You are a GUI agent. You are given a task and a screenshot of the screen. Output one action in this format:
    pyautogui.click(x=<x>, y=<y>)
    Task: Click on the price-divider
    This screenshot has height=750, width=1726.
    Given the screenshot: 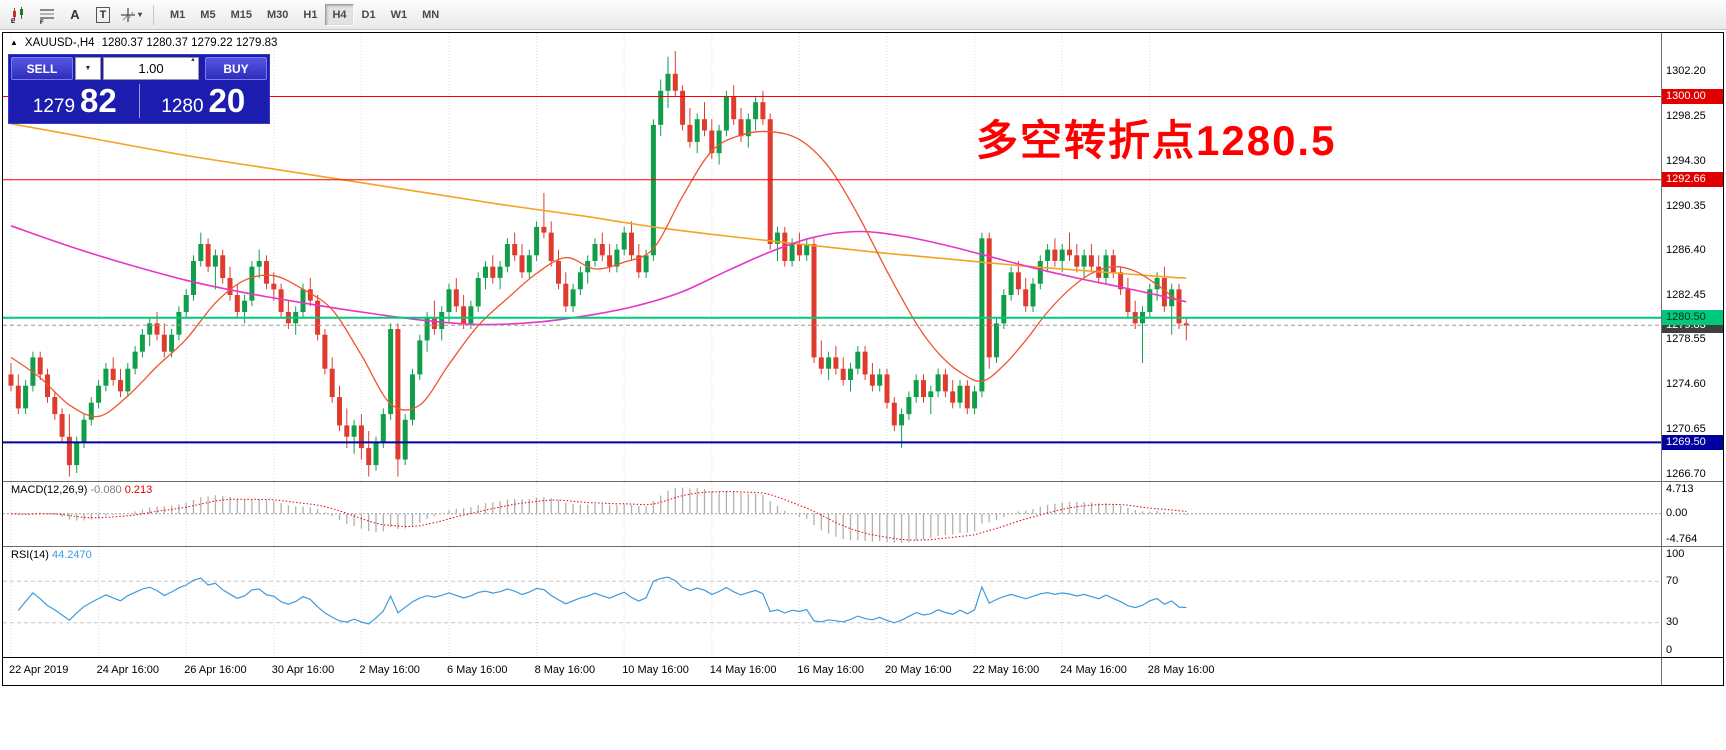 What is the action you would take?
    pyautogui.click(x=139, y=100)
    